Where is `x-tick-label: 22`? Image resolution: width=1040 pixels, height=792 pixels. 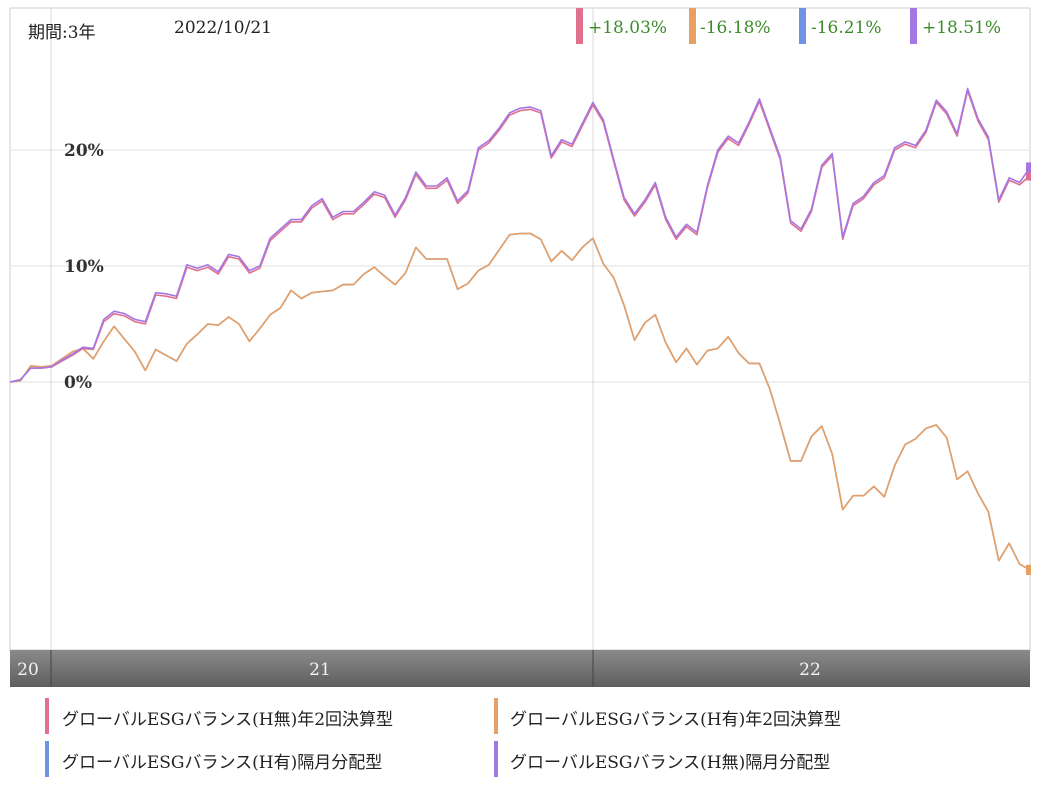 x-tick-label: 22 is located at coordinates (810, 670).